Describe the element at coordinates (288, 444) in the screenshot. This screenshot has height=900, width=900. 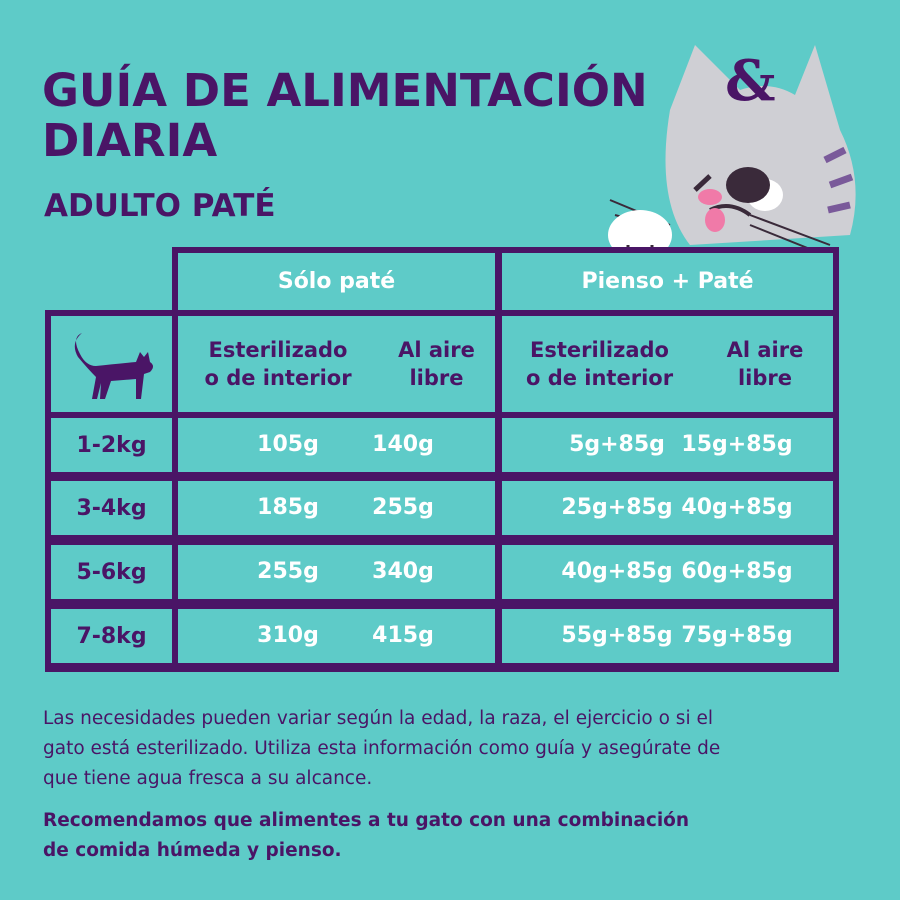
I see `feeding-amount: 105g` at that location.